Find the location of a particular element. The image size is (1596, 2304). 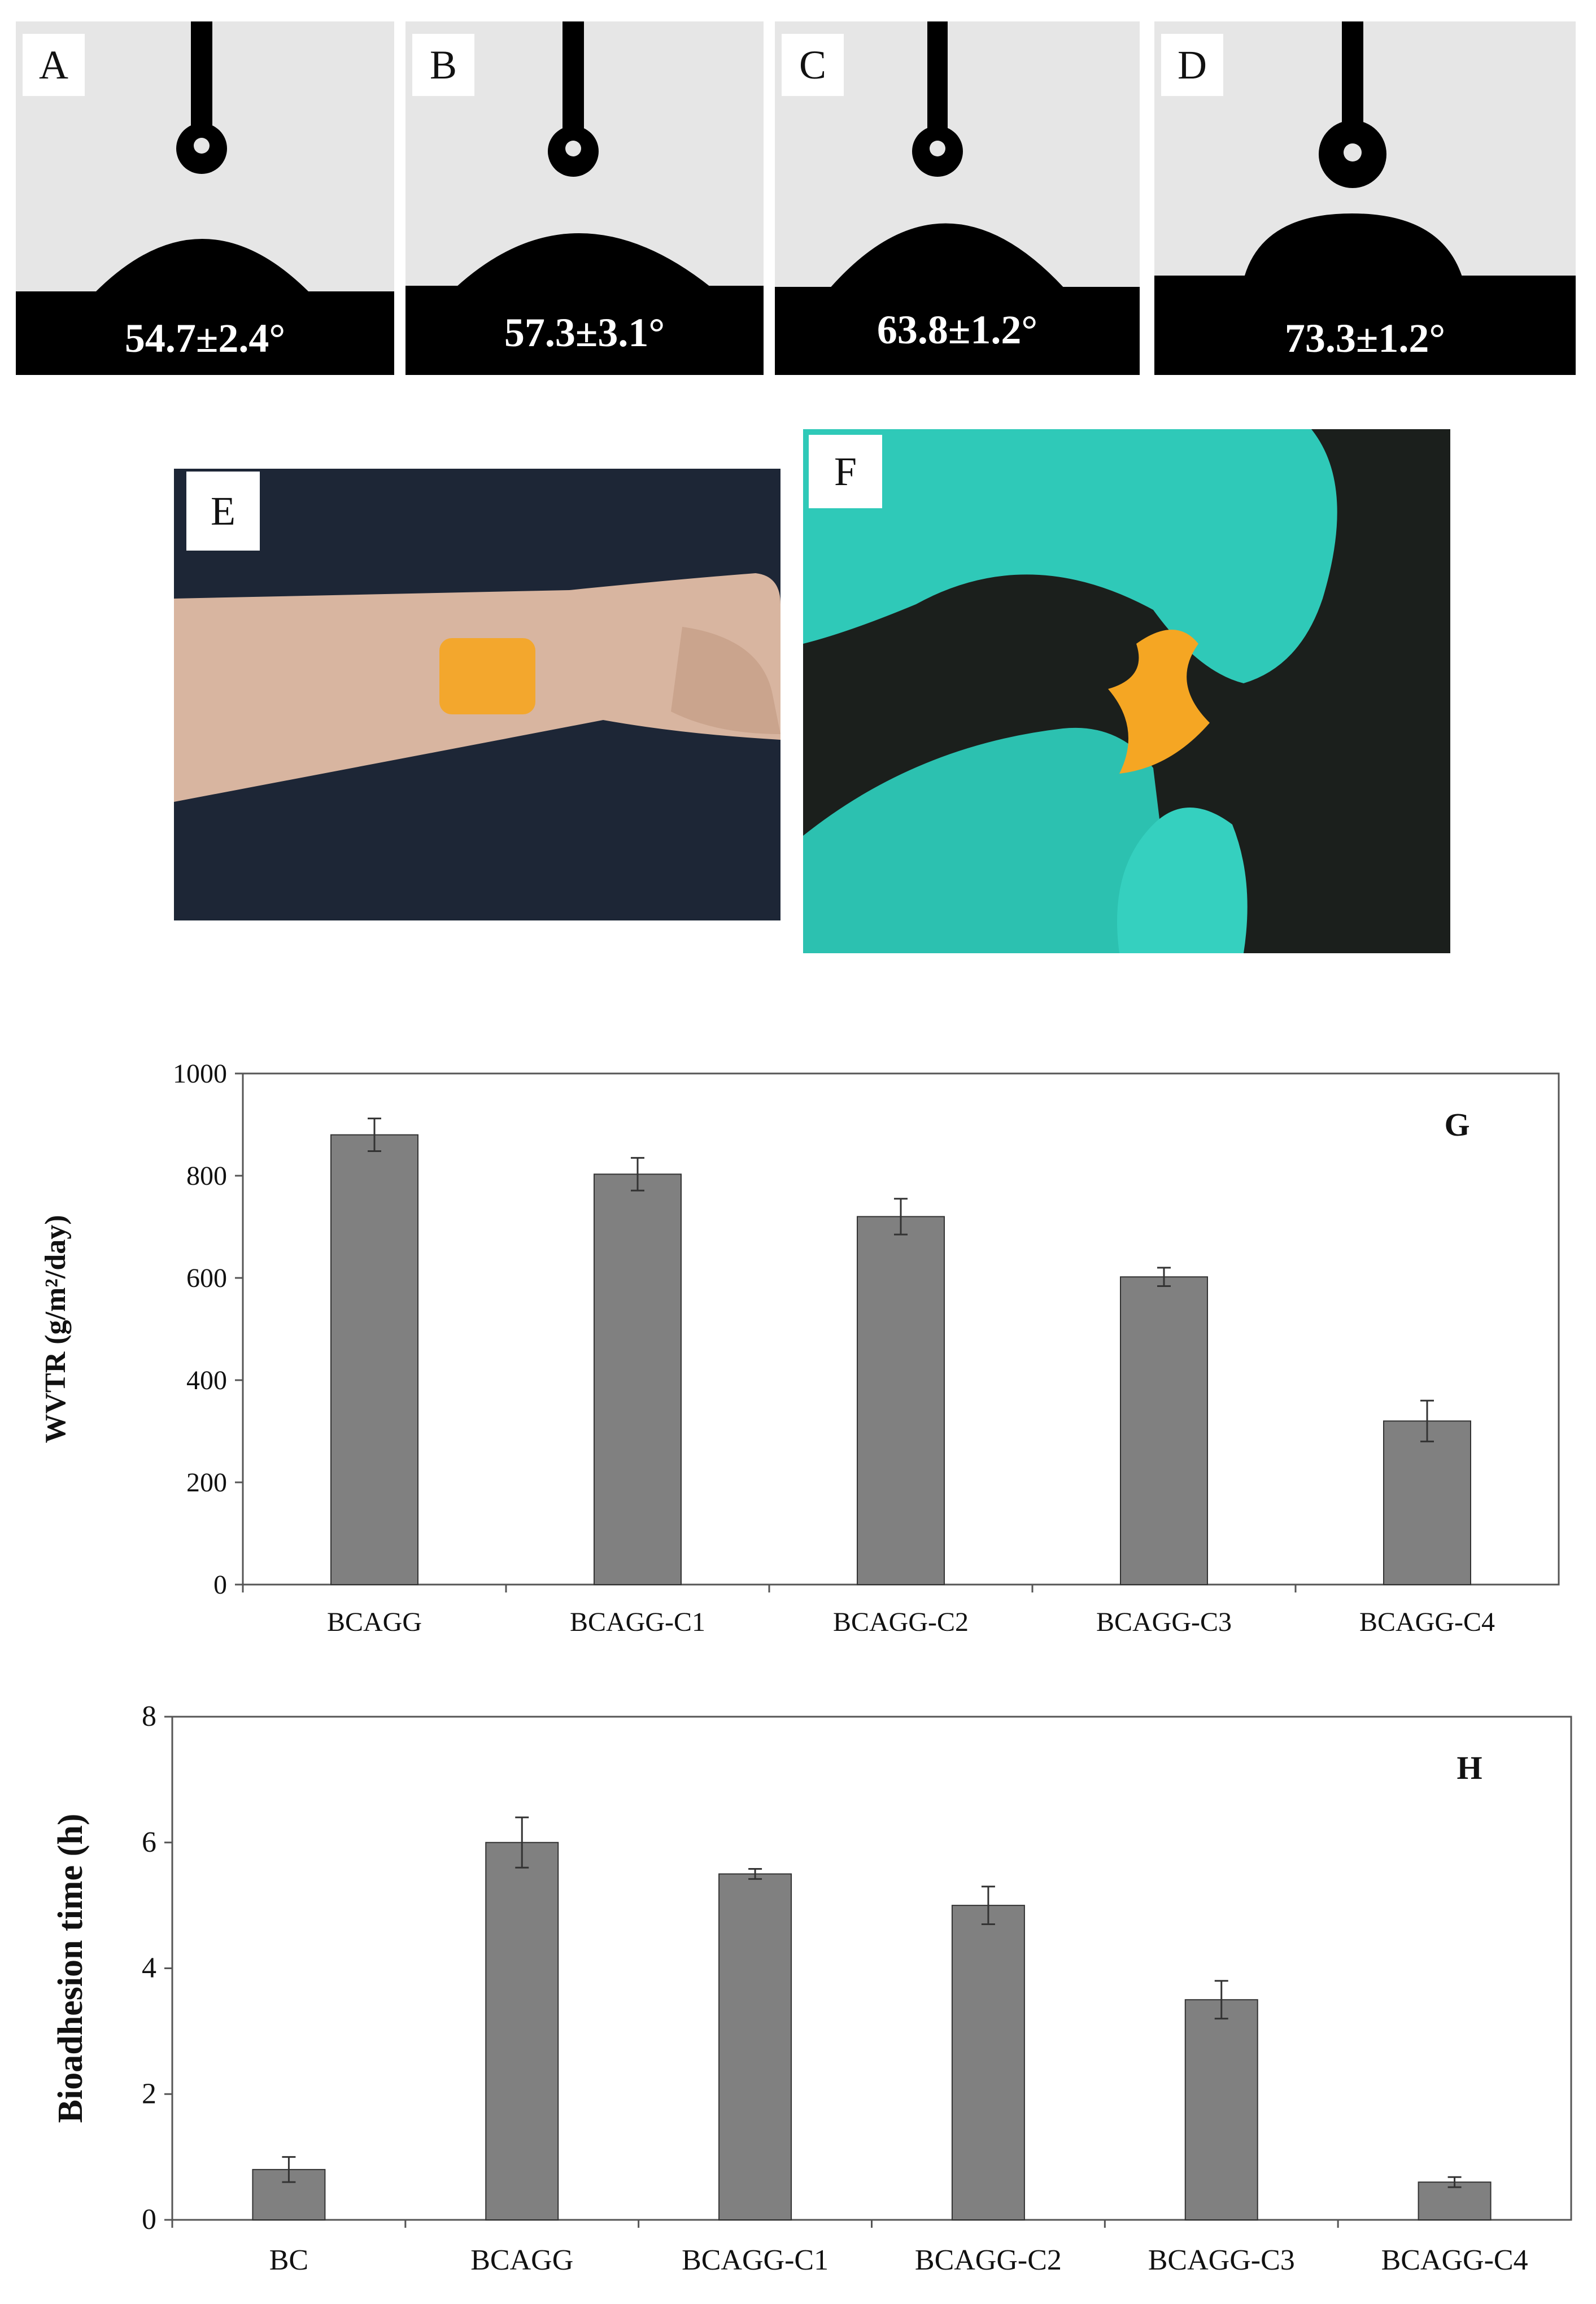

contact-angle-panel-d: D 73.3±1.2° is located at coordinates (1365, 198).